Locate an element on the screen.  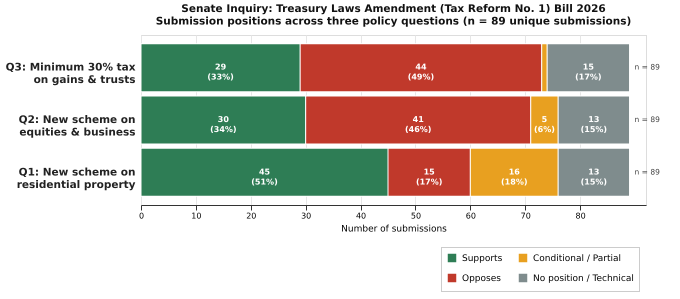
legend-label: Supports is located at coordinates (482, 259).